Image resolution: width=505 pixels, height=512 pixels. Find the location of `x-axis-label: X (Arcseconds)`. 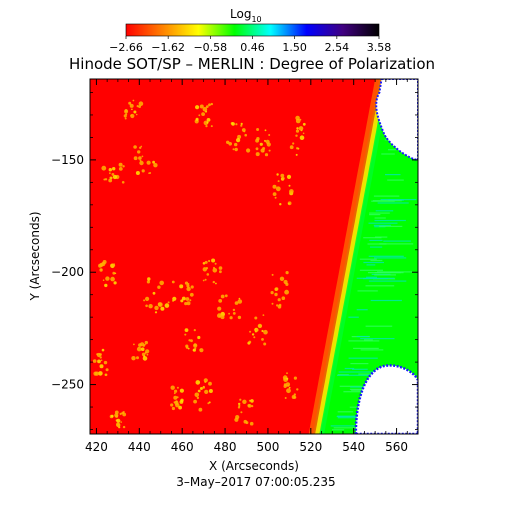

x-axis-label: X (Arcseconds) is located at coordinates (254, 466).